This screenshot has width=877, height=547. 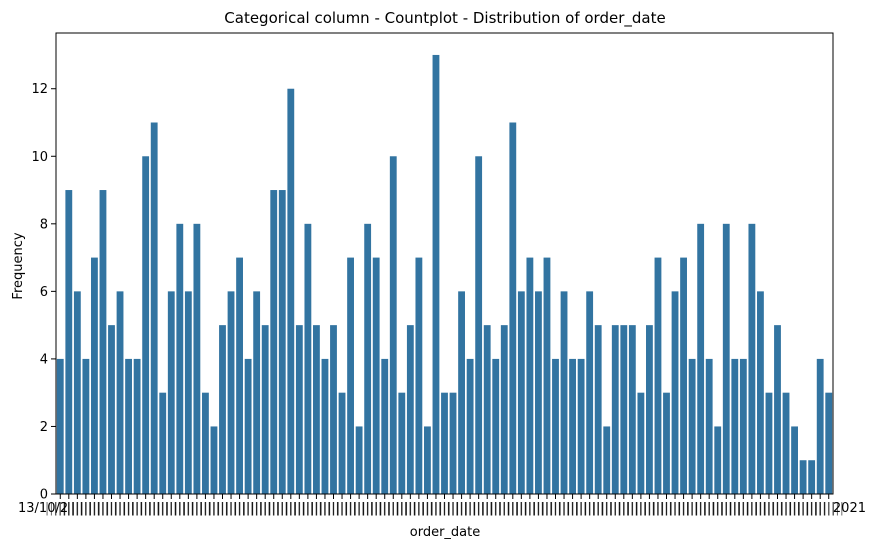 I want to click on x-tick-label-first: 13/10/2, so click(x=43, y=508).